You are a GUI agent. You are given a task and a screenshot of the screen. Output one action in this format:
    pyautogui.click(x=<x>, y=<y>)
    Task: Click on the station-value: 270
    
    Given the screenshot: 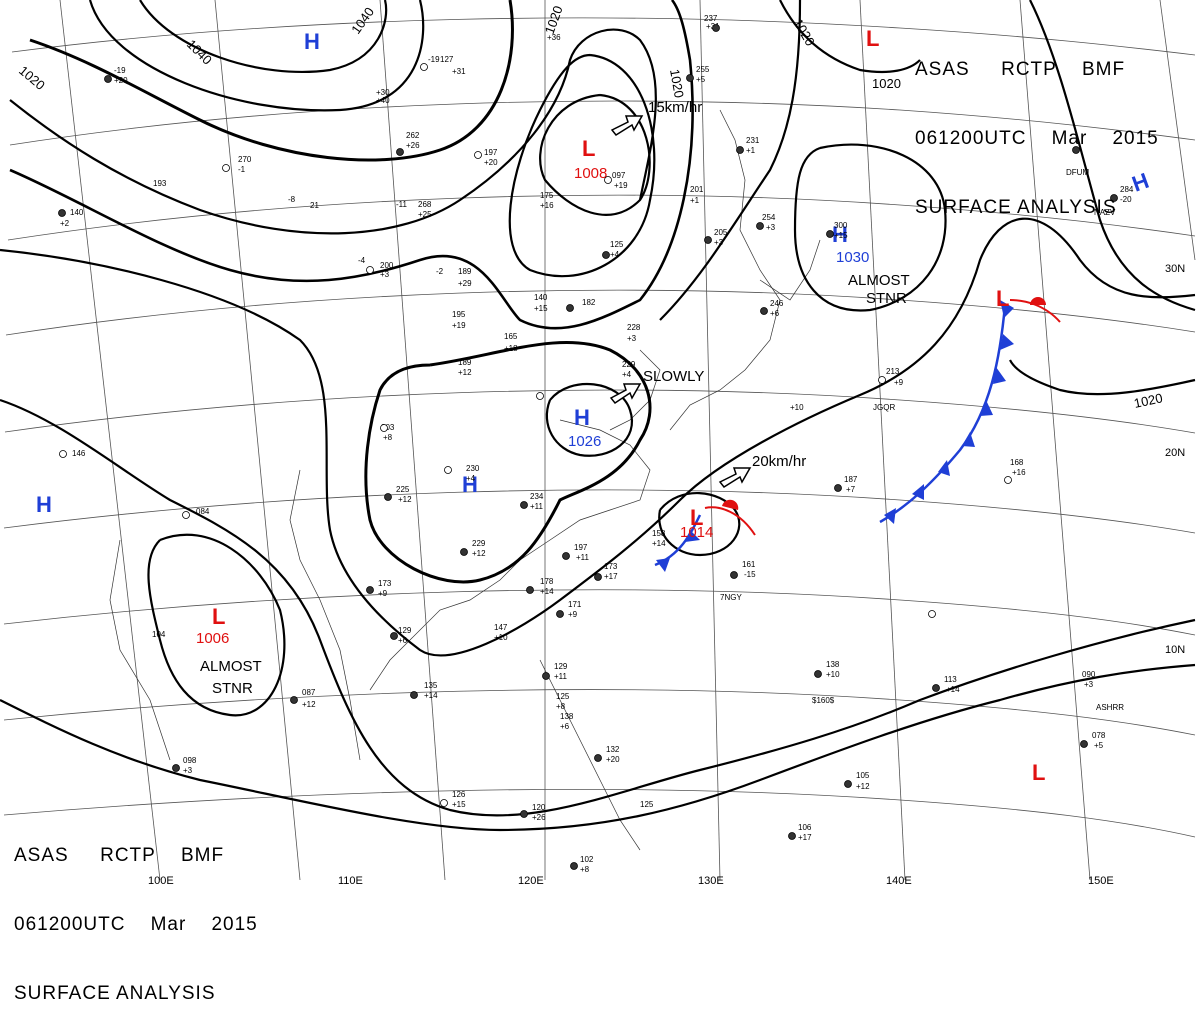 What is the action you would take?
    pyautogui.click(x=245, y=159)
    